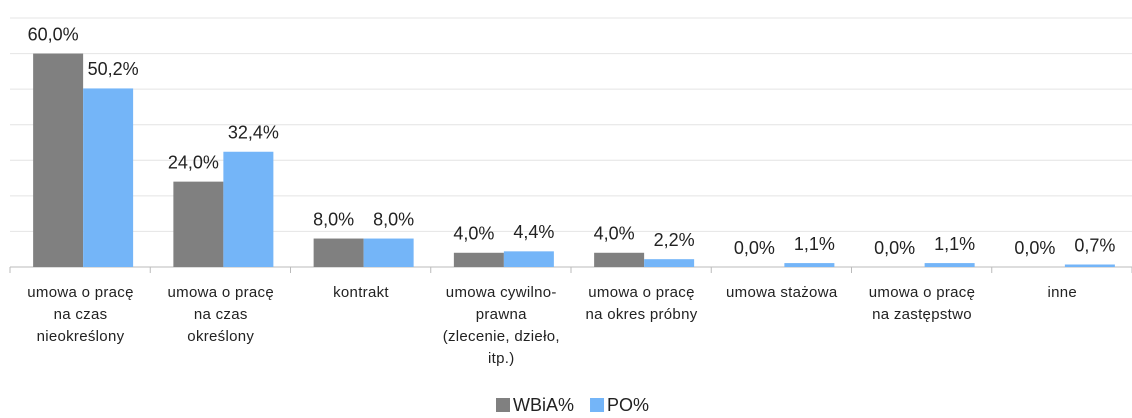 The height and width of the screenshot is (418, 1132). What do you see at coordinates (922, 303) in the screenshot?
I see `x-tick-label: umowa o pracę na zastępstwo` at bounding box center [922, 303].